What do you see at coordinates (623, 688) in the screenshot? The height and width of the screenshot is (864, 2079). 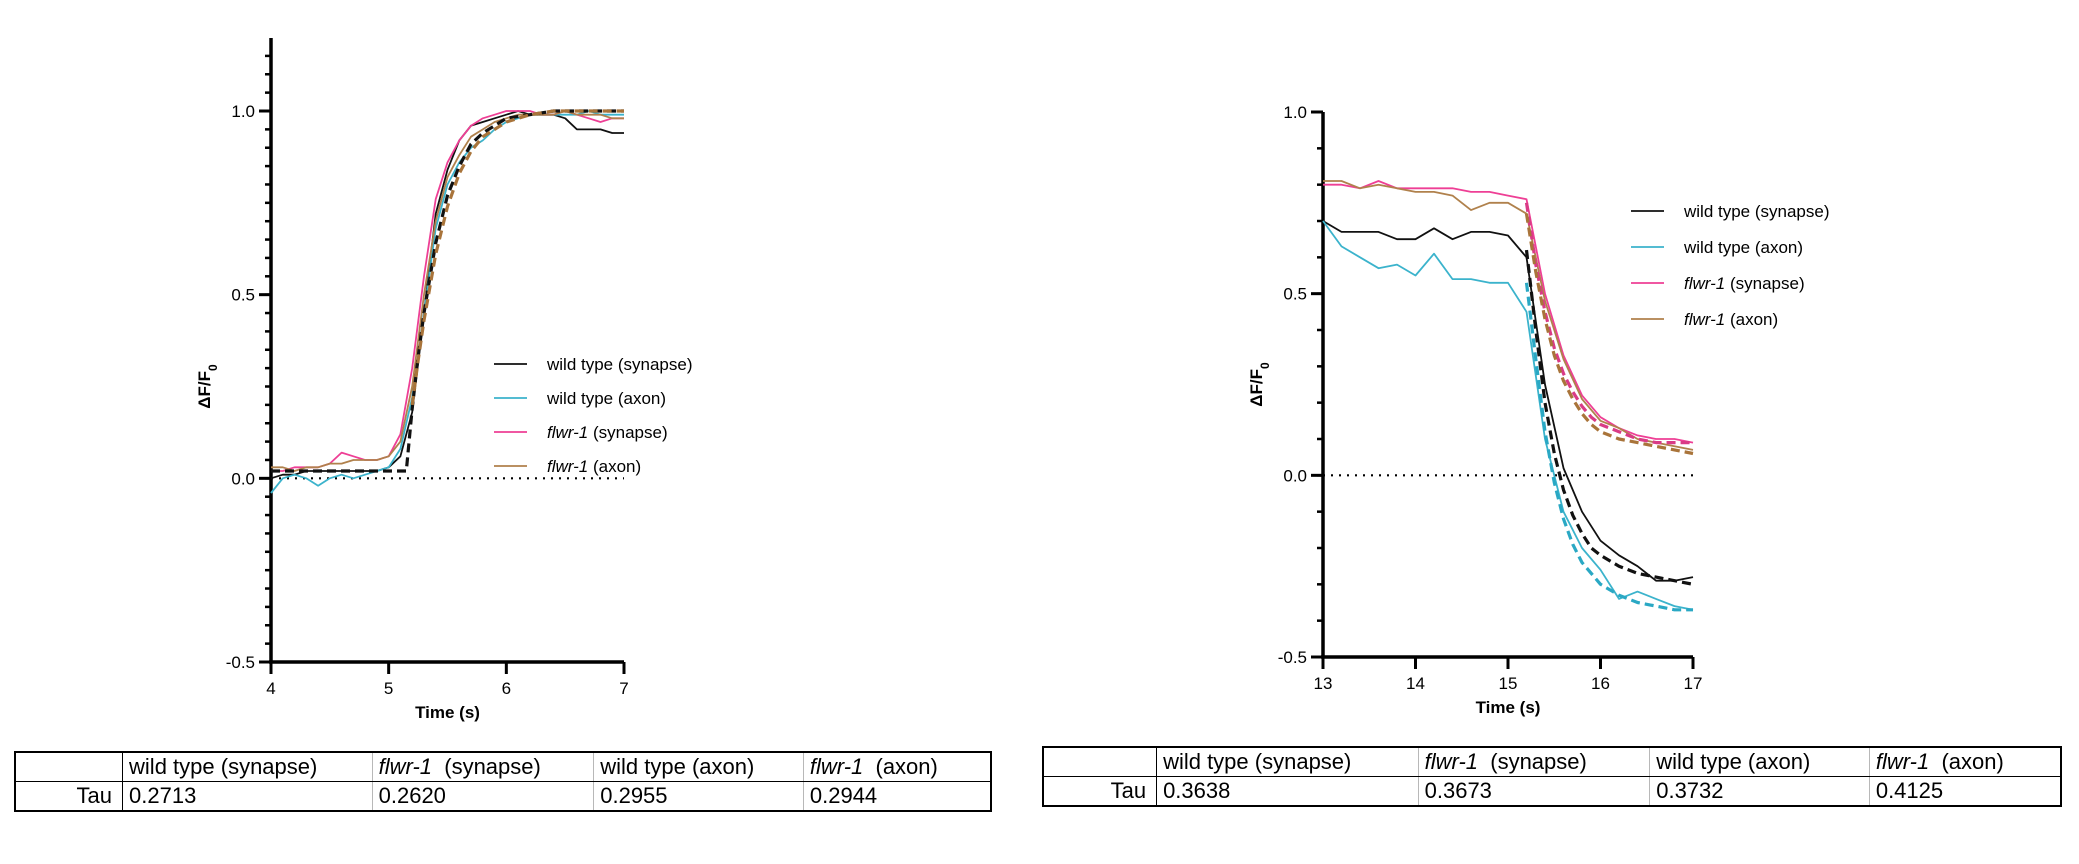 I see `x-tick-label: 7` at bounding box center [623, 688].